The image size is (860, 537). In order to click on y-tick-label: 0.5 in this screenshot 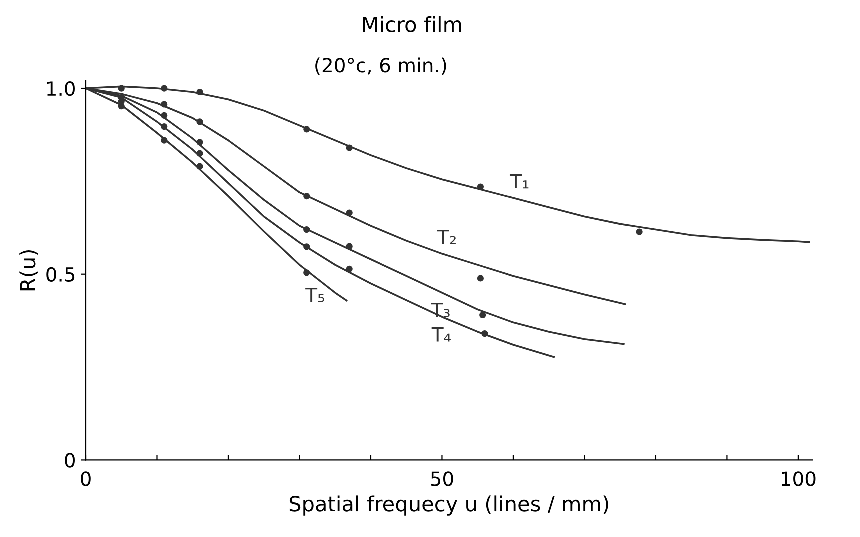, I will do `click(60, 274)`.